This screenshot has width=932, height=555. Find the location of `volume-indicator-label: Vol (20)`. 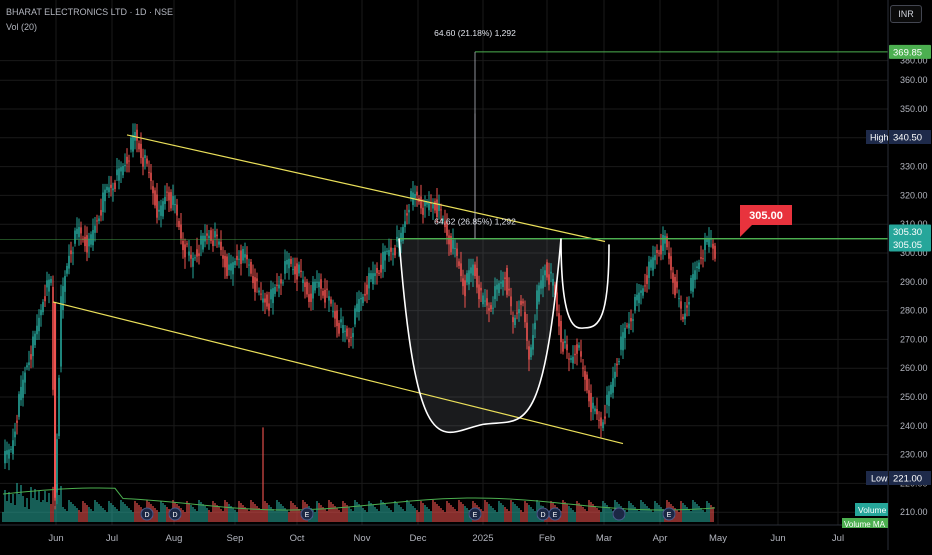

volume-indicator-label: Vol (20) is located at coordinates (22, 27).